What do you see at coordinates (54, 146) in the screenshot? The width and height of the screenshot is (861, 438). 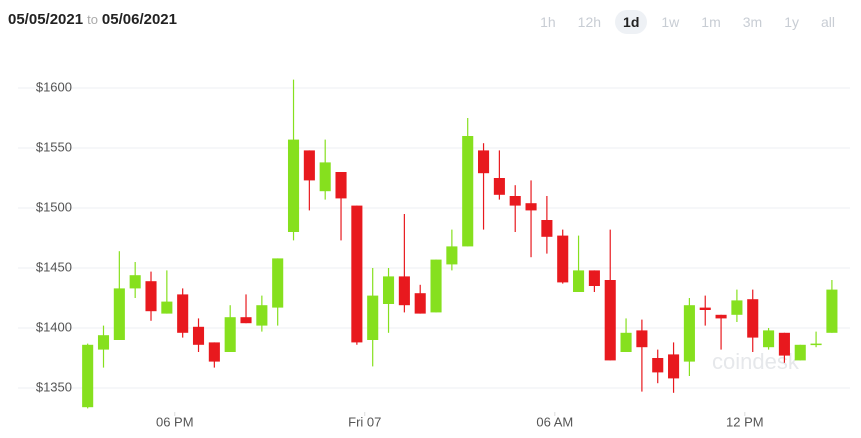 I see `y-tick-label: $1550` at bounding box center [54, 146].